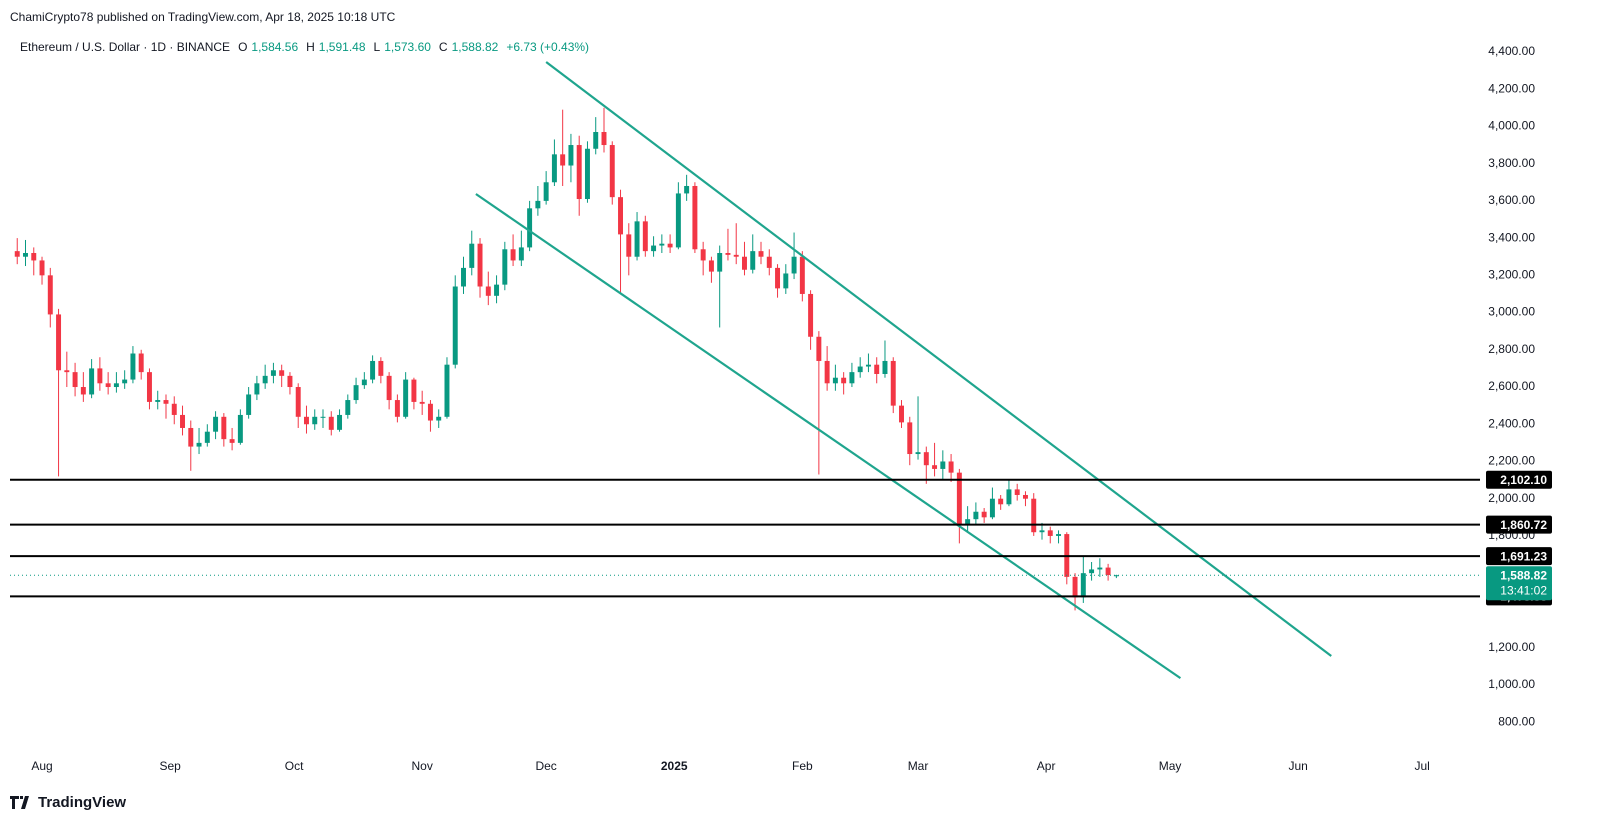  I want to click on x-tick-label: Mar, so click(918, 766).